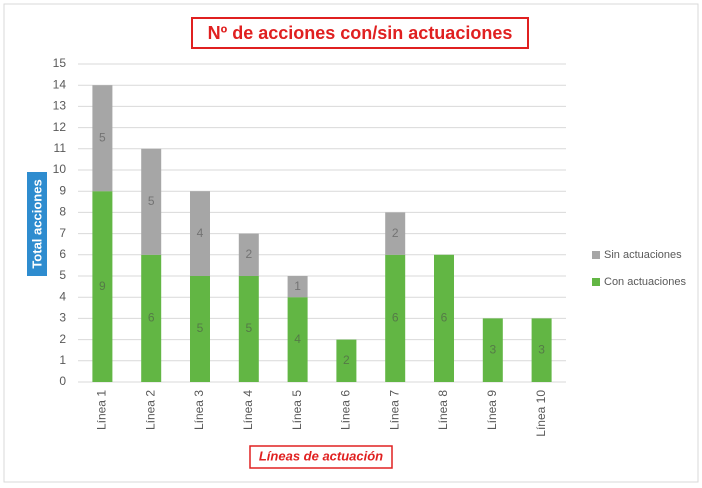 The height and width of the screenshot is (488, 702). I want to click on y-tick-label: 3, so click(62, 318).